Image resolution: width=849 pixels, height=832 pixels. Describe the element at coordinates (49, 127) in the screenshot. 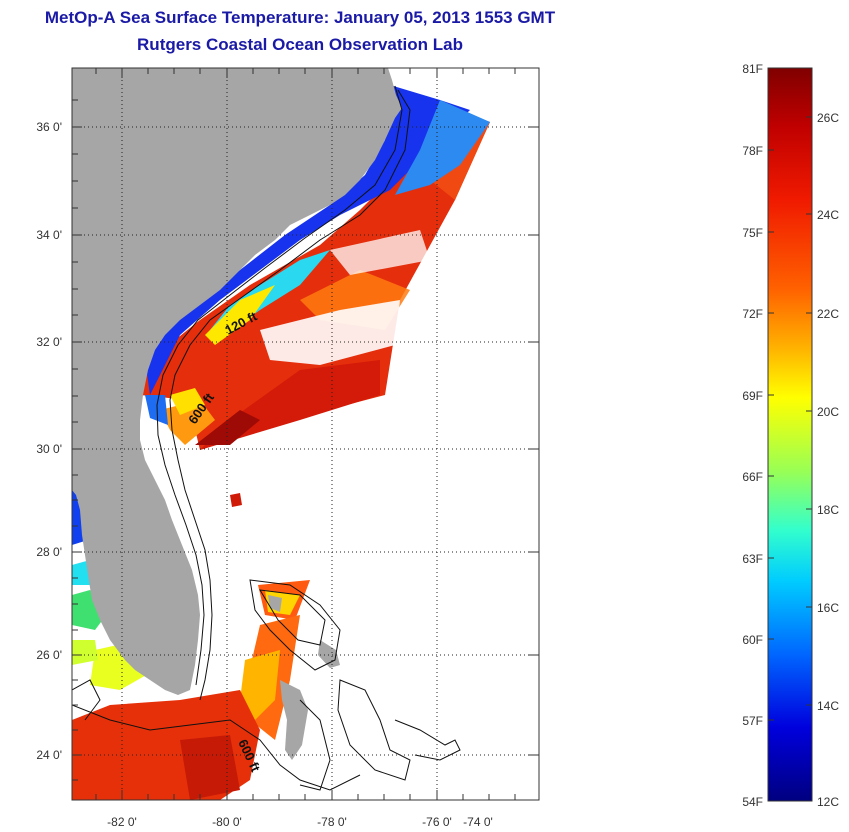

I see `lat-label-36: 36 0'` at that location.